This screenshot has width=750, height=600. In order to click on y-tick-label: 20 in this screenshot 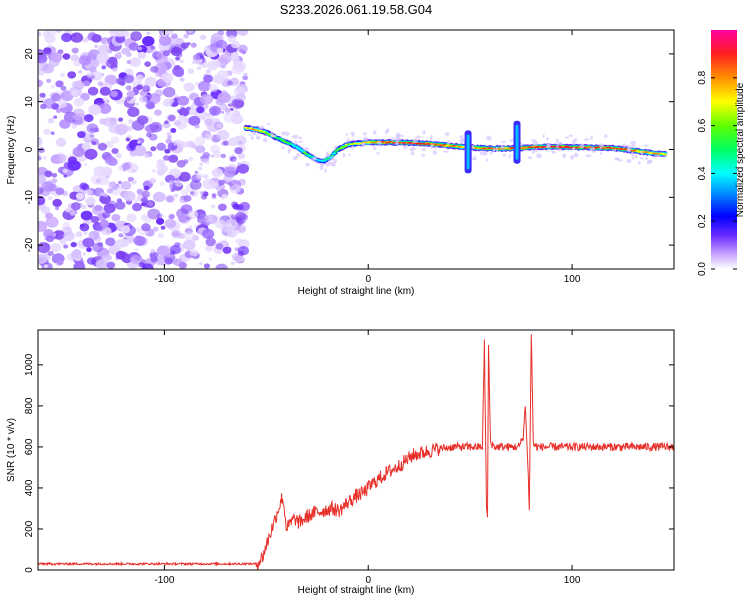, I will do `click(29, 54)`.